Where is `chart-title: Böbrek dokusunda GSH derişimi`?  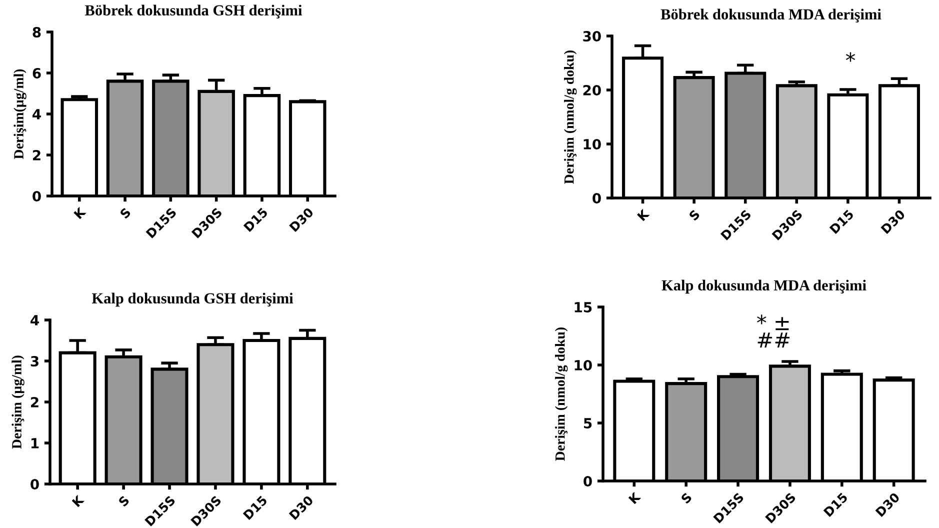 chart-title: Böbrek dokusunda GSH derişimi is located at coordinates (193, 11).